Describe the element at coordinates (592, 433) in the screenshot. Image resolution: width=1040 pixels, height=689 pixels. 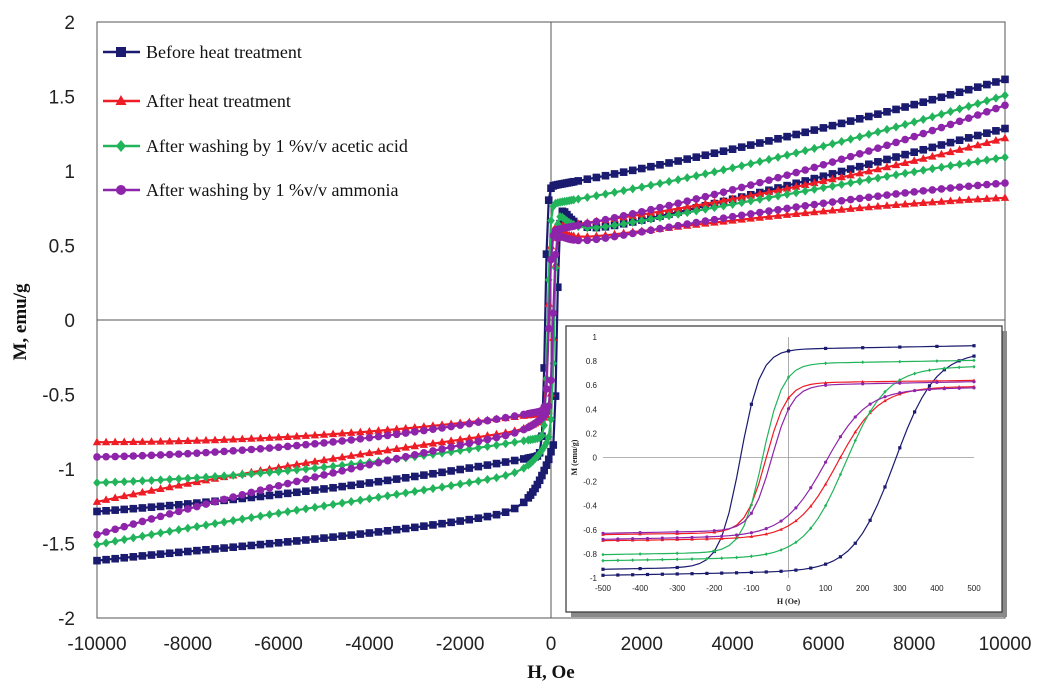
I see `inset-y-tick-label: 0.2` at that location.